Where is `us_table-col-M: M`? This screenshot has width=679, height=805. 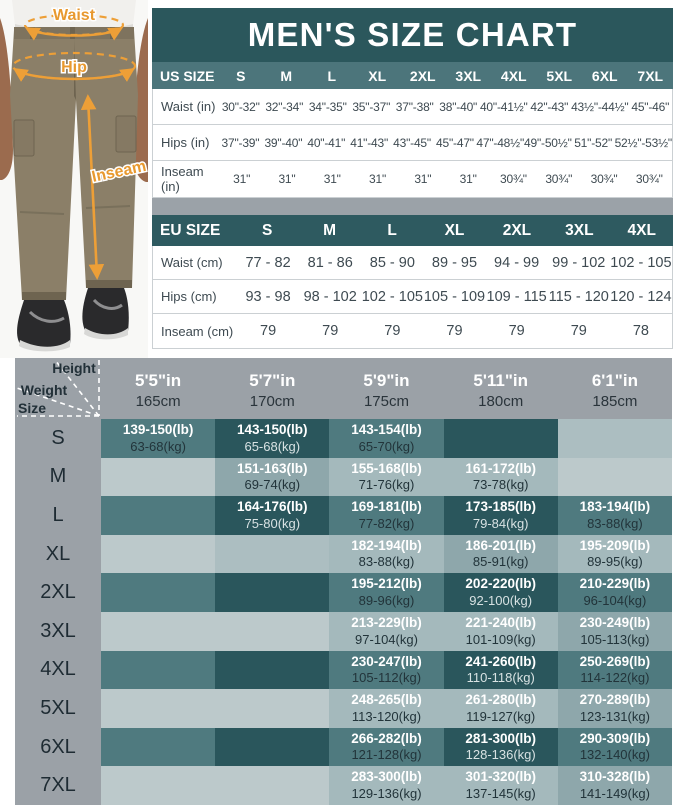
us_table-col-M: M is located at coordinates (286, 75).